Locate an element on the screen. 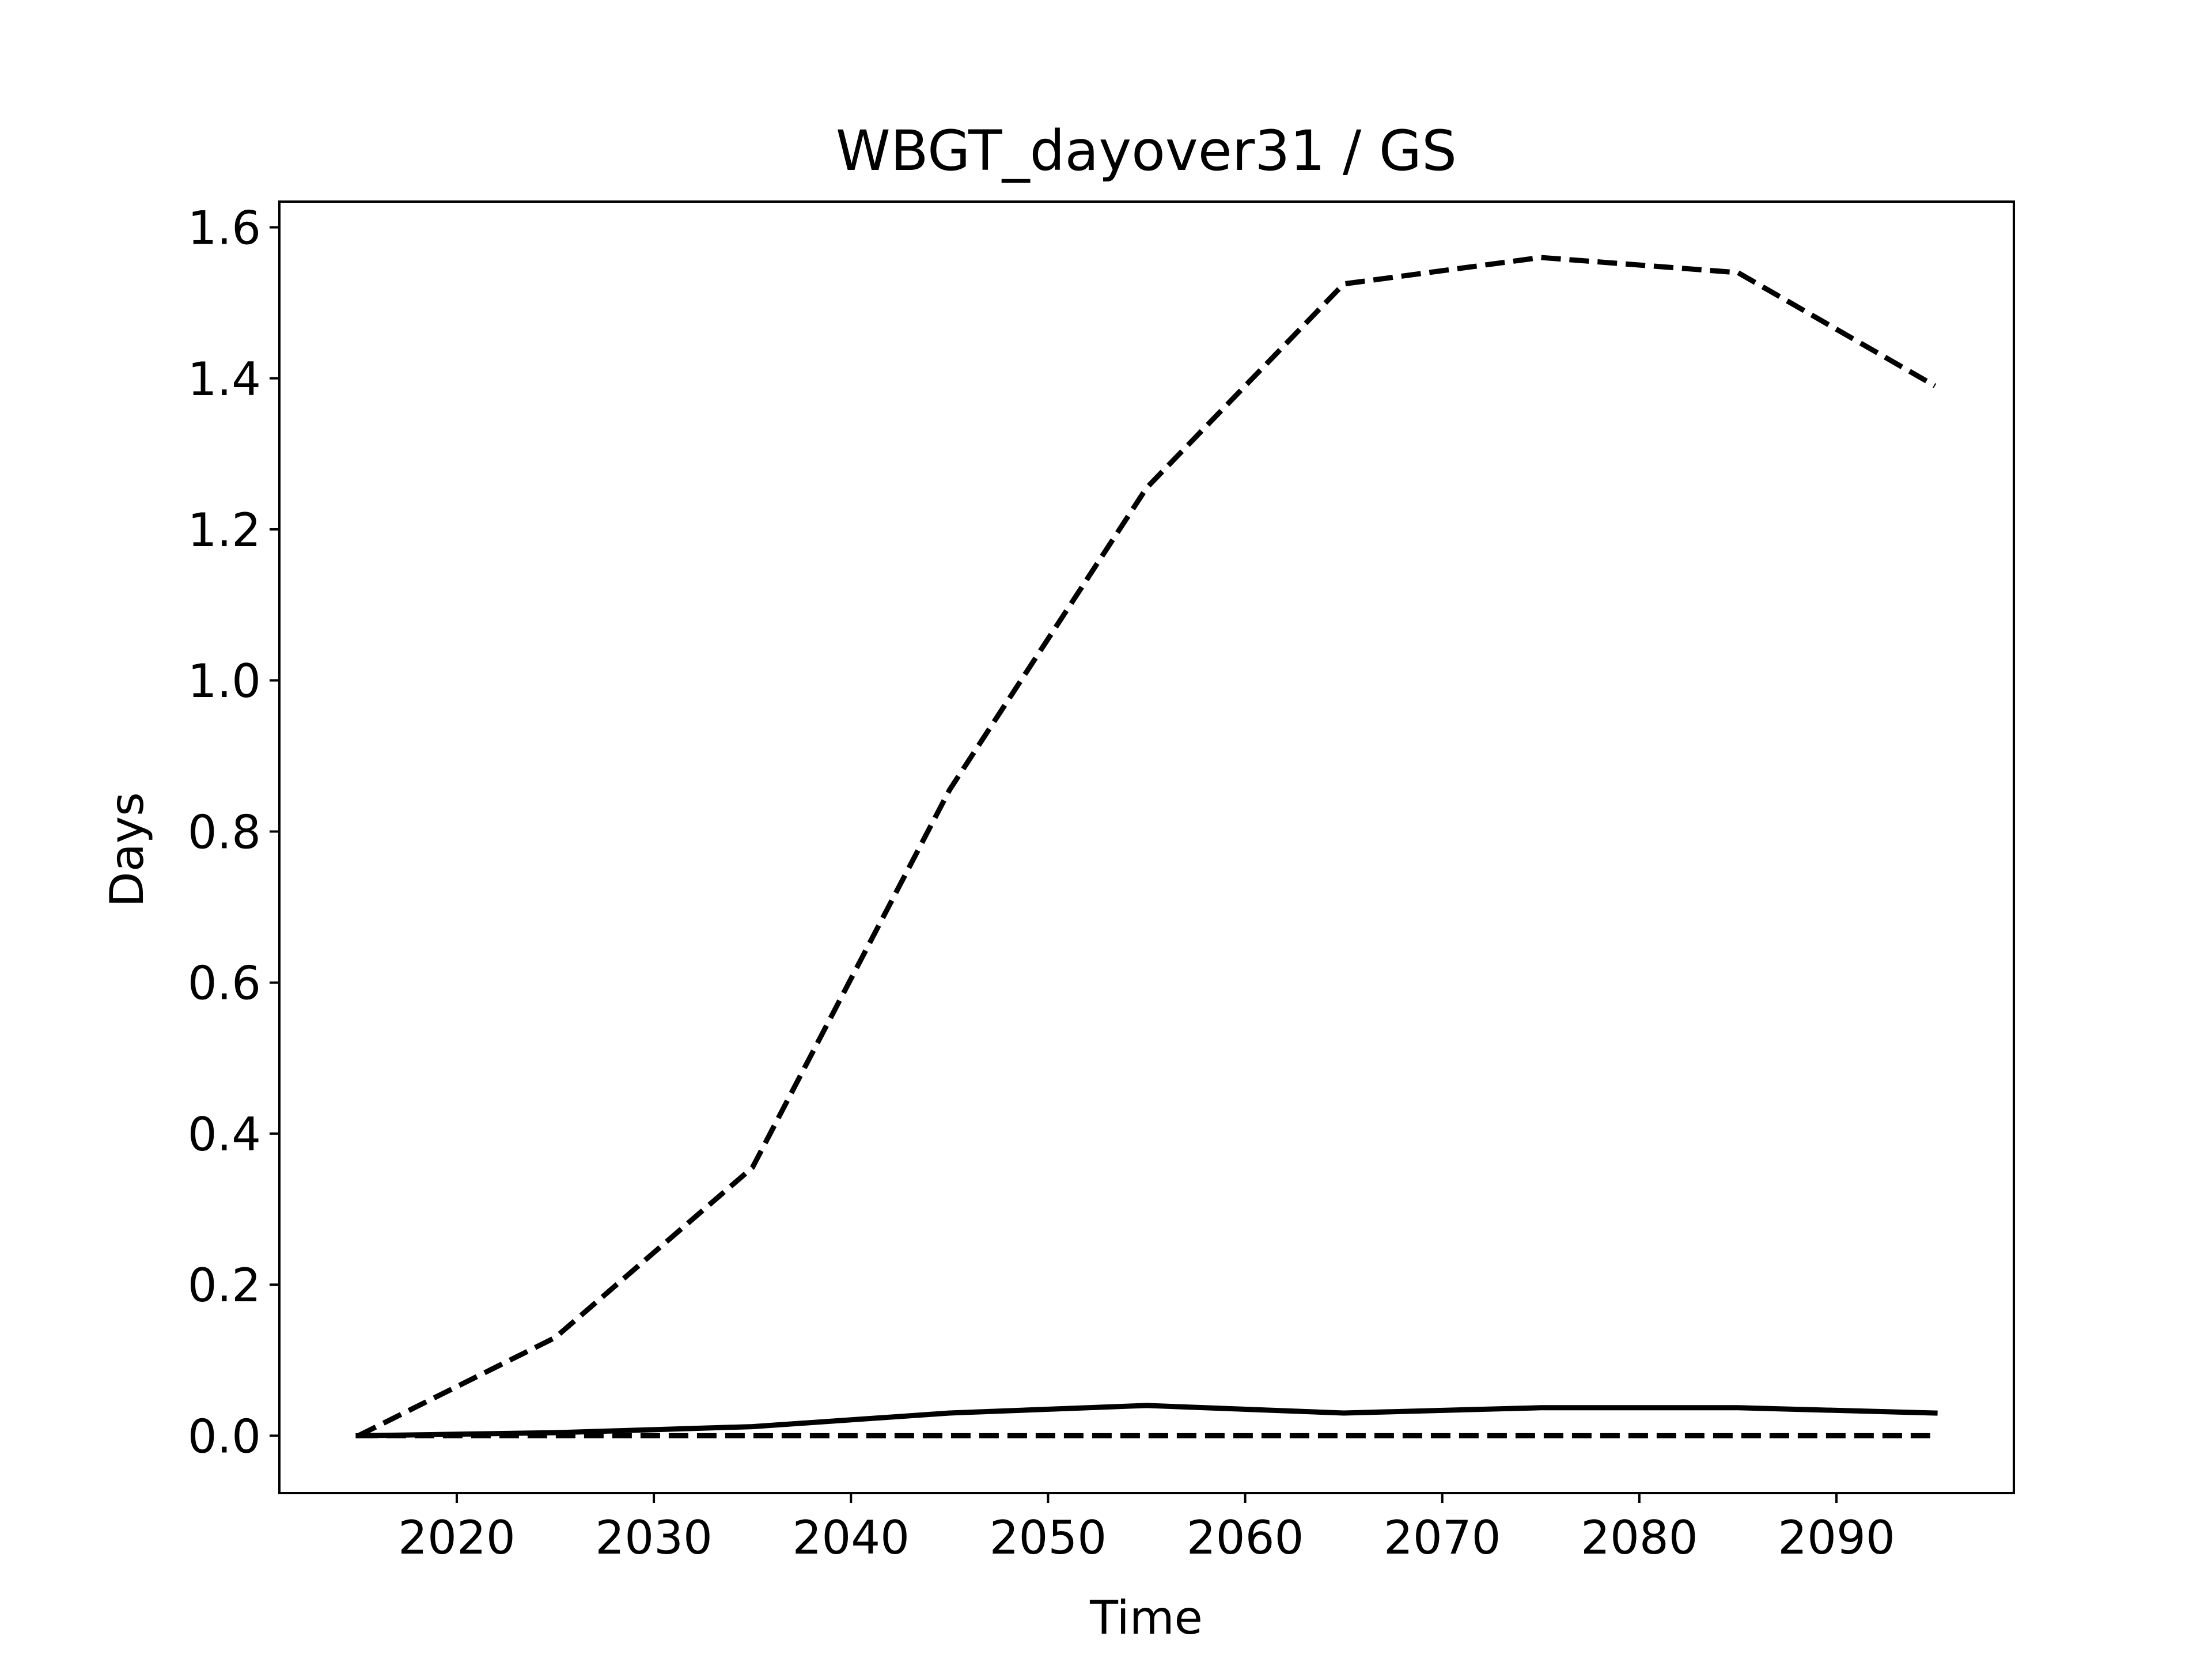 Image resolution: width=2212 pixels, height=1659 pixels. x-tick-label: 2080 is located at coordinates (1639, 1538).